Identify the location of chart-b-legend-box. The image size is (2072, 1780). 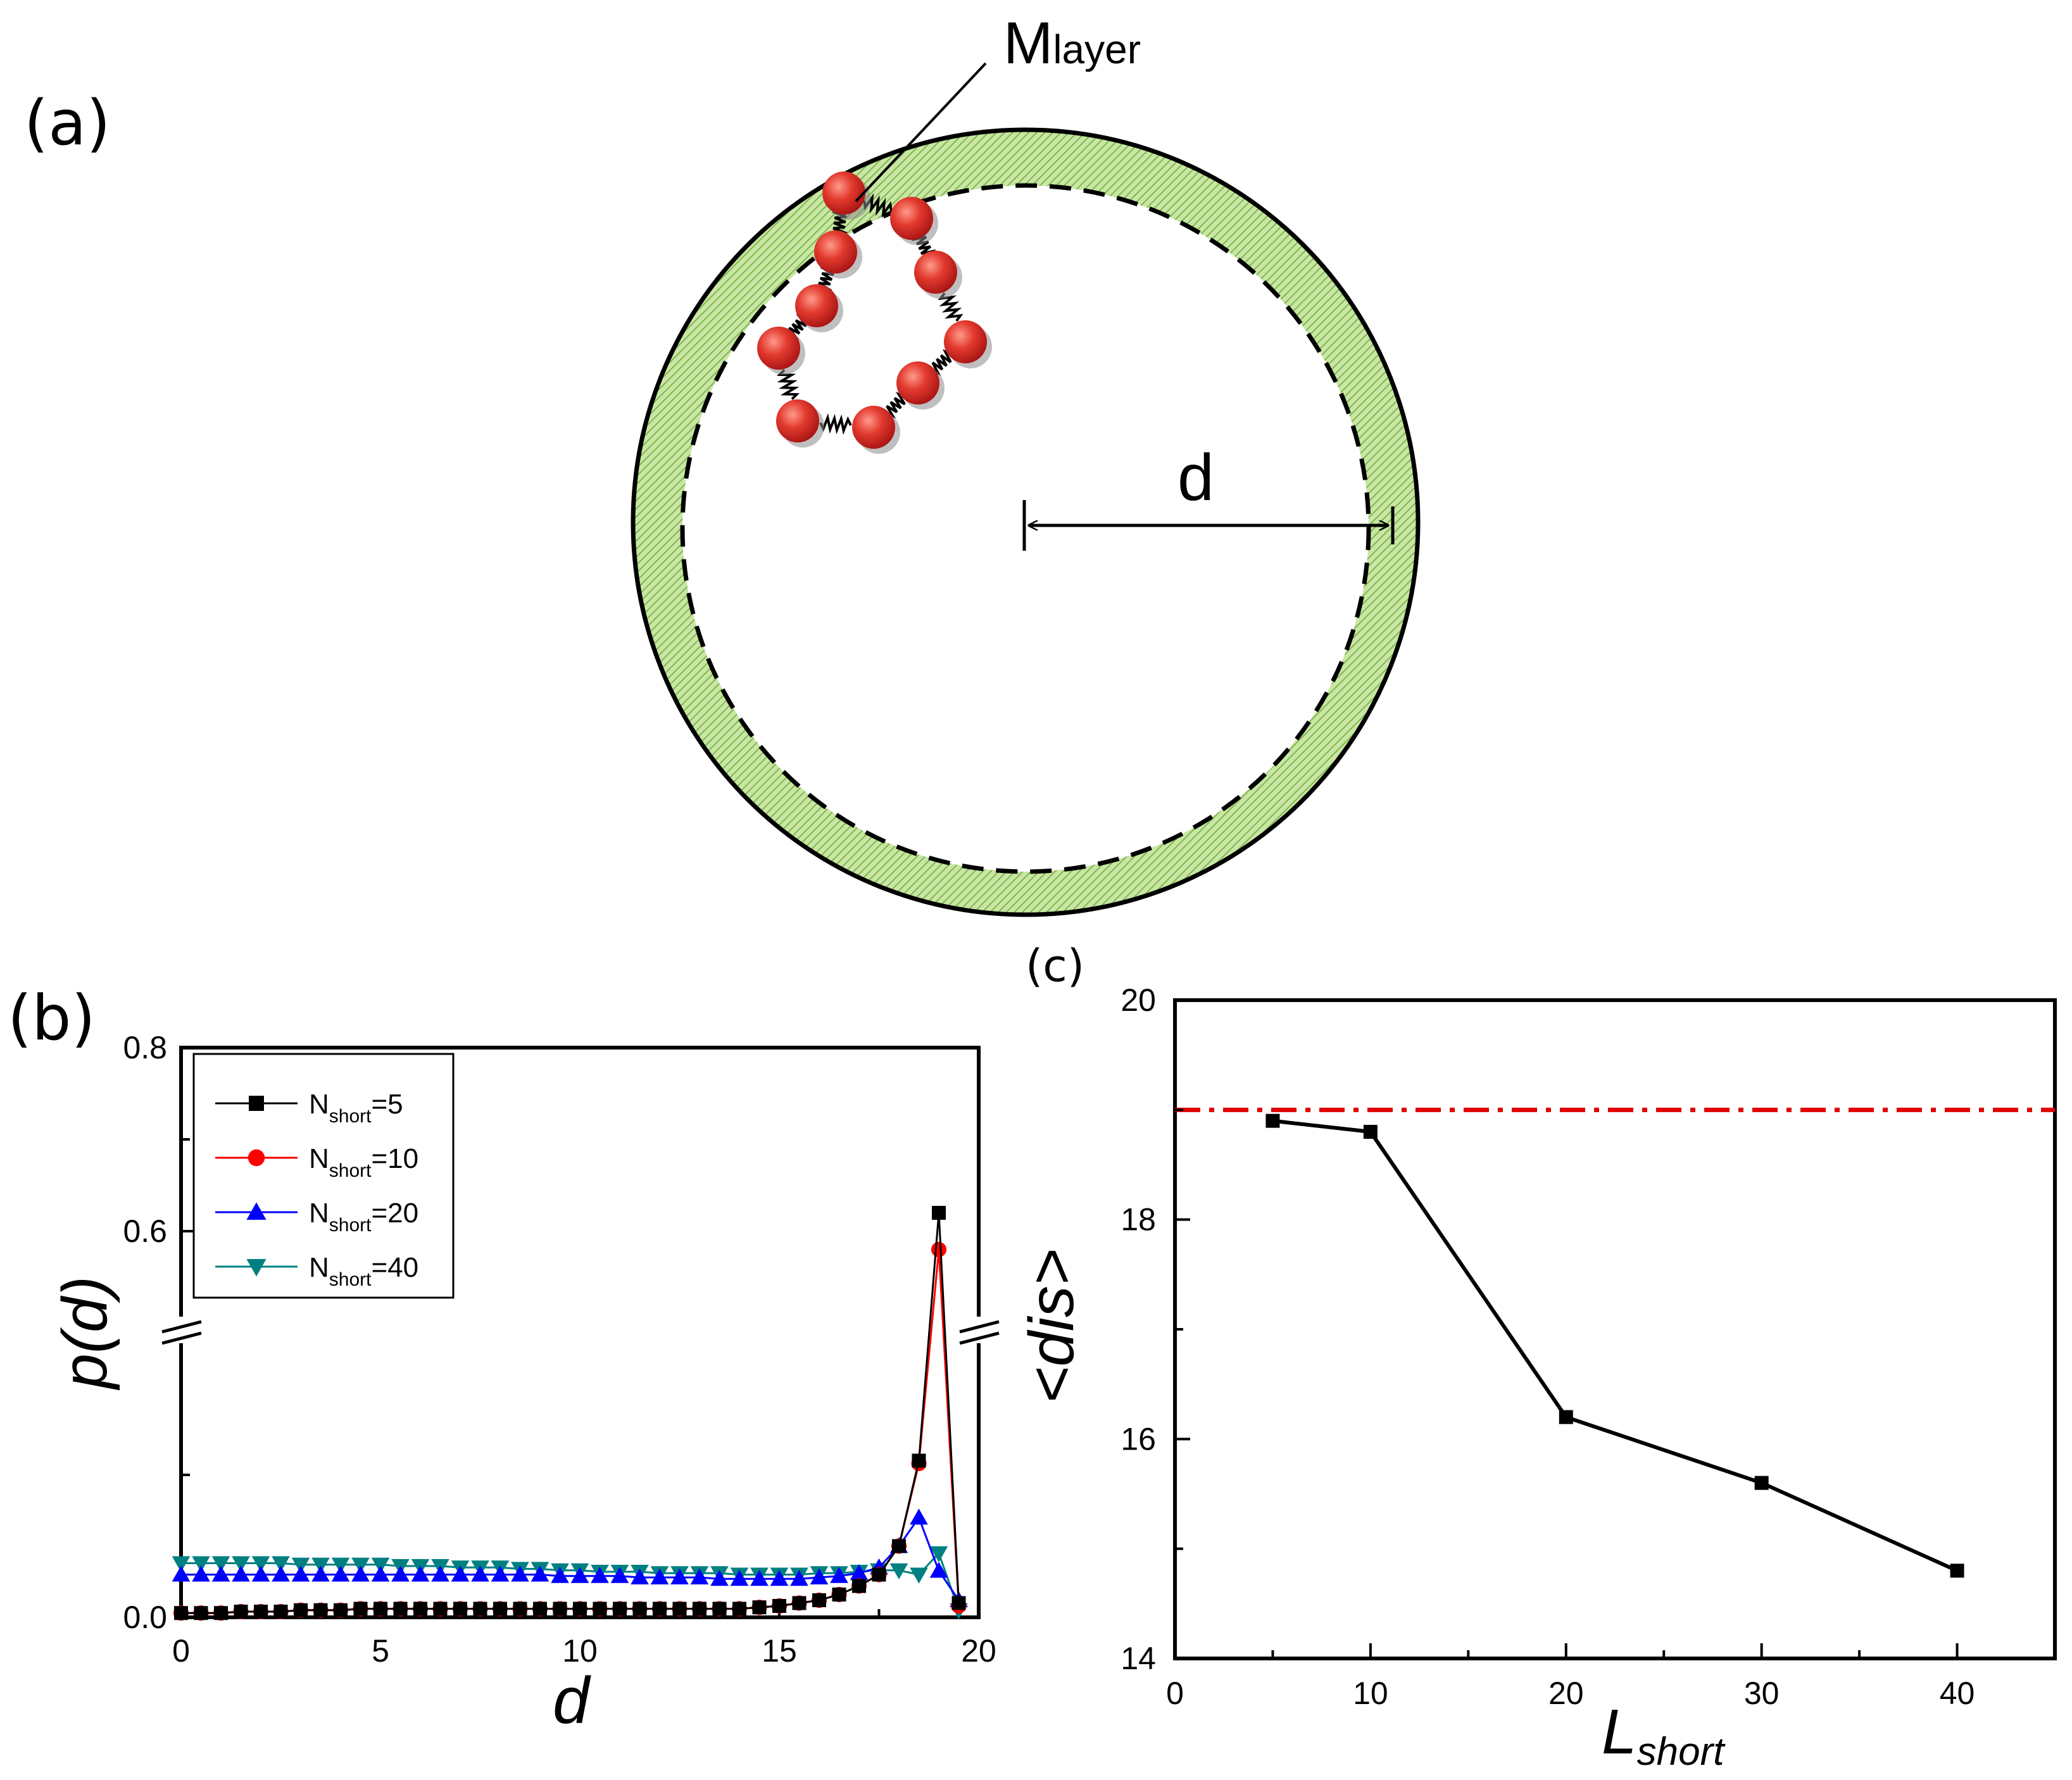
(323, 1176).